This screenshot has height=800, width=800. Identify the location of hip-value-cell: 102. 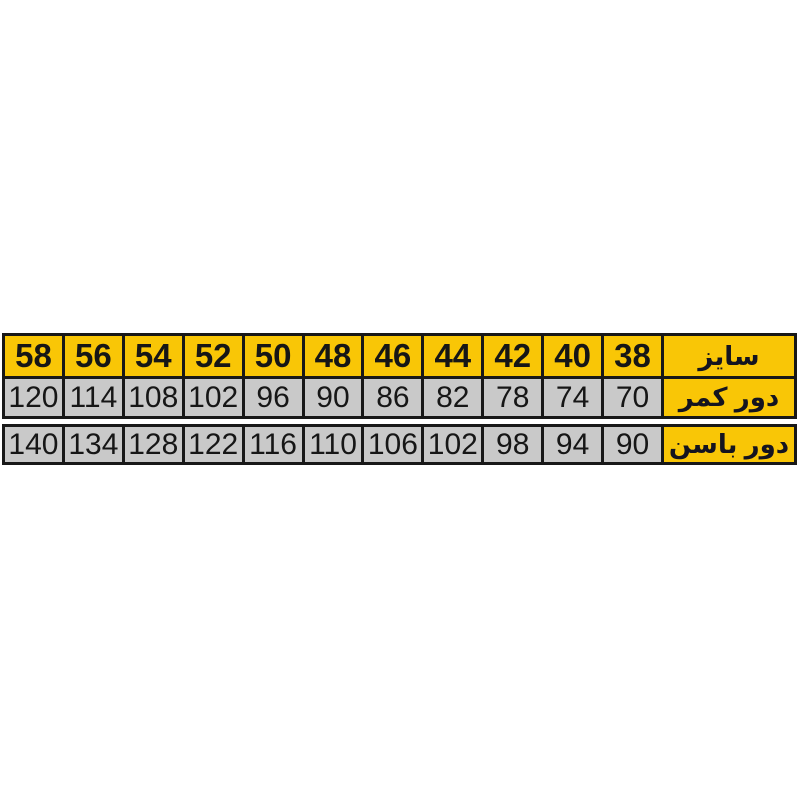
(453, 444).